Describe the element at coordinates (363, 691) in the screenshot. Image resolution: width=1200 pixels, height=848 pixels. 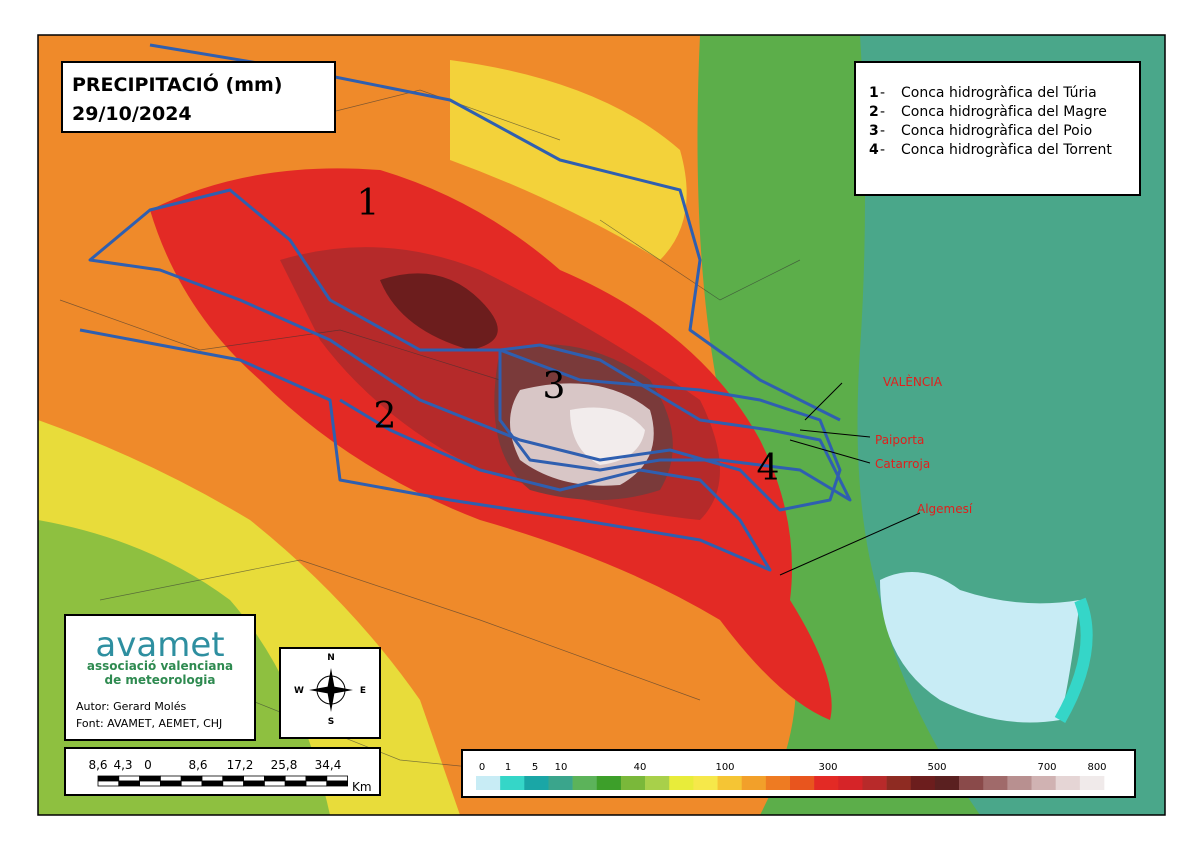
I see `compass-letter: E` at that location.